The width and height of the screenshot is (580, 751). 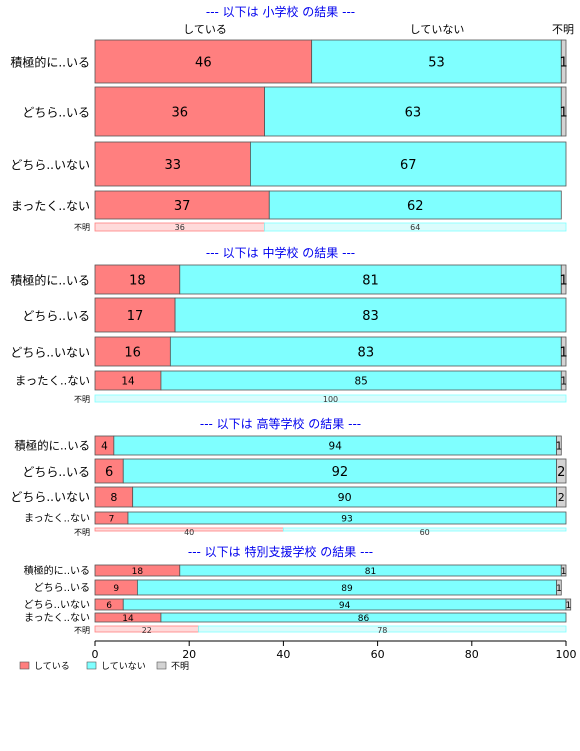 I want to click on panel-1-data-label: 33, so click(x=172, y=165).